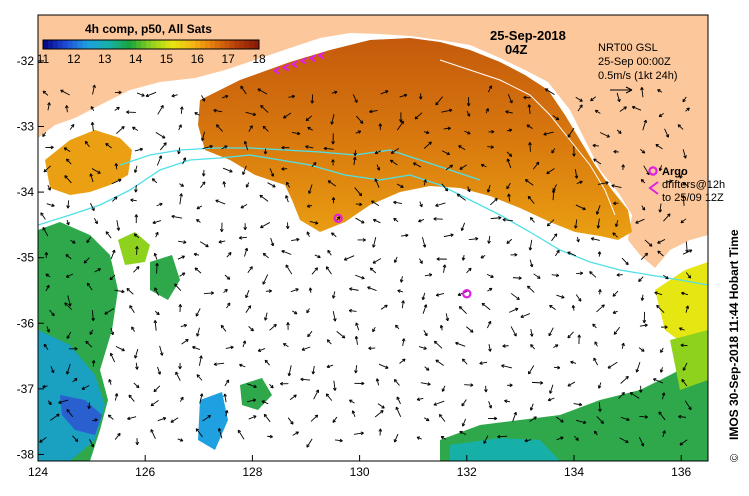 The height and width of the screenshot is (496, 749). What do you see at coordinates (26, 192) in the screenshot?
I see `y-tick-label: -34` at bounding box center [26, 192].